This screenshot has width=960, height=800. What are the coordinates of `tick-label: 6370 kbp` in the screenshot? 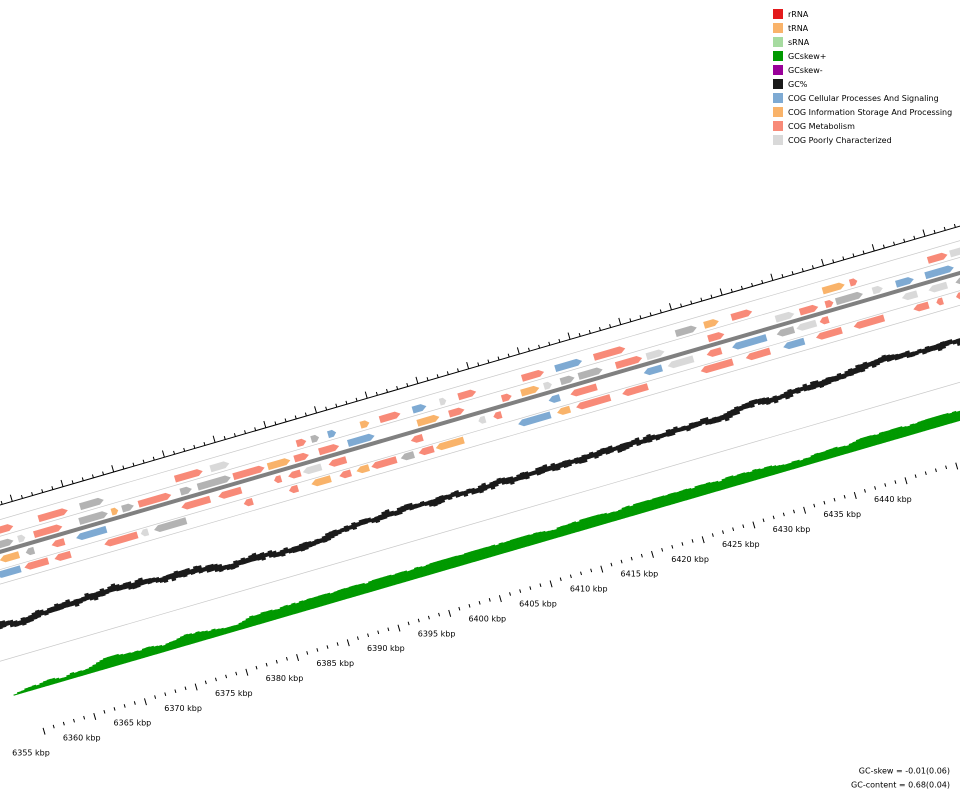 It's located at (183, 708).